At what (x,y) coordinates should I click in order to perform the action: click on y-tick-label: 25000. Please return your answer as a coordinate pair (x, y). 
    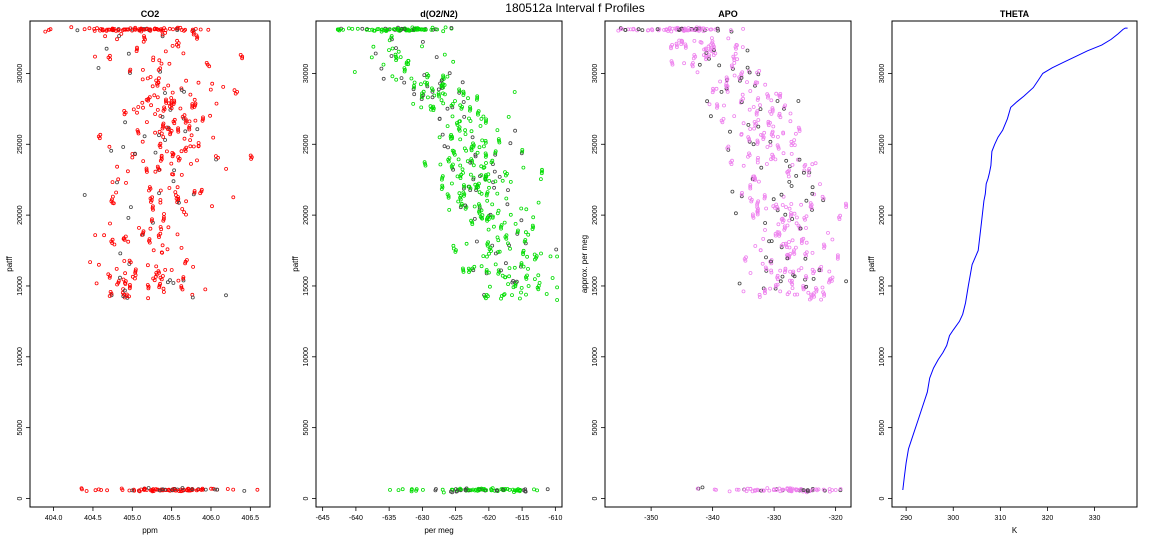
    Looking at the image, I should click on (306, 144).